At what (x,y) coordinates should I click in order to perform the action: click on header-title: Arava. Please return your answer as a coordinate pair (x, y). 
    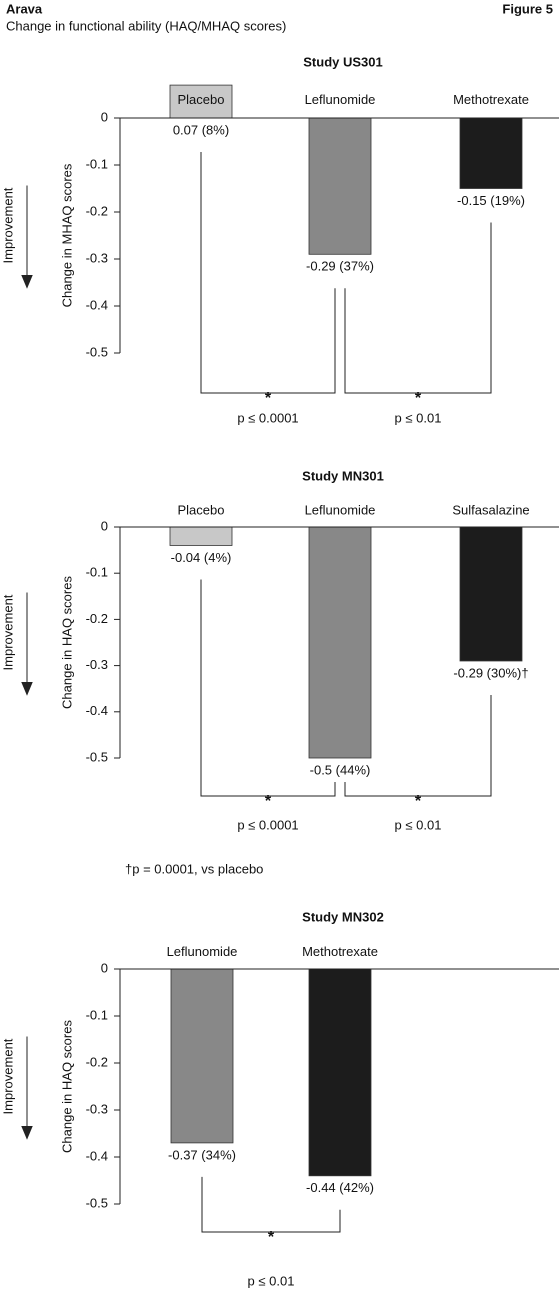
    Looking at the image, I should click on (24, 8).